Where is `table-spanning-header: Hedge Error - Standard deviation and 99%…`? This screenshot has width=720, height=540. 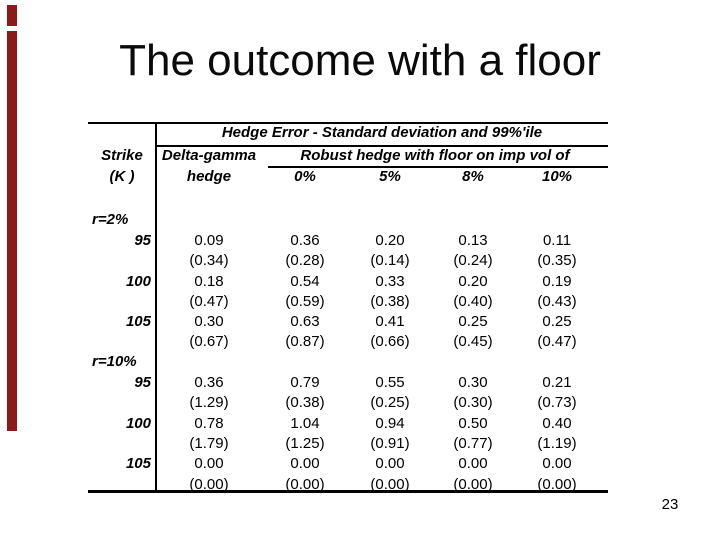 table-spanning-header: Hedge Error - Standard deviation and 99%… is located at coordinates (382, 132).